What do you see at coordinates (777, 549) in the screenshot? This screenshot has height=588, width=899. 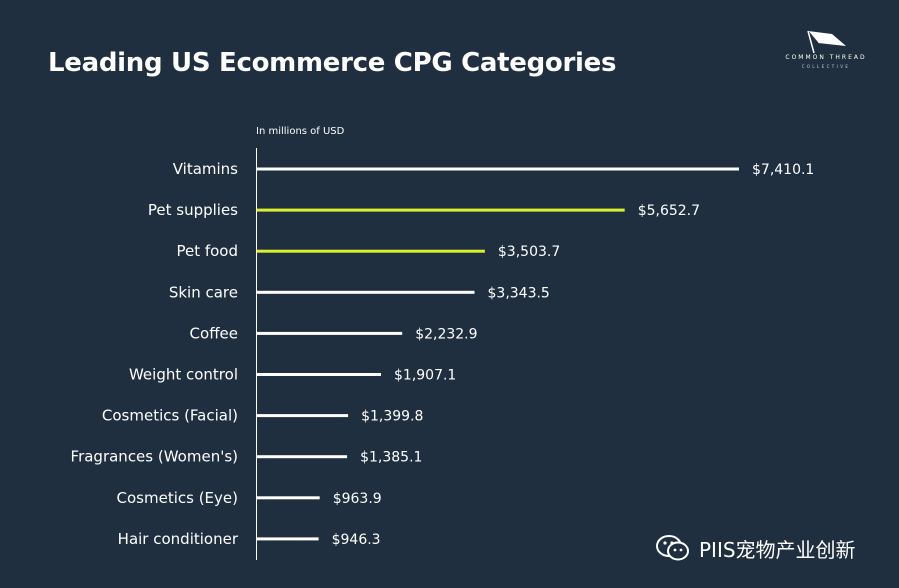 I see `watermark-text: PIIS宠物产业创新` at bounding box center [777, 549].